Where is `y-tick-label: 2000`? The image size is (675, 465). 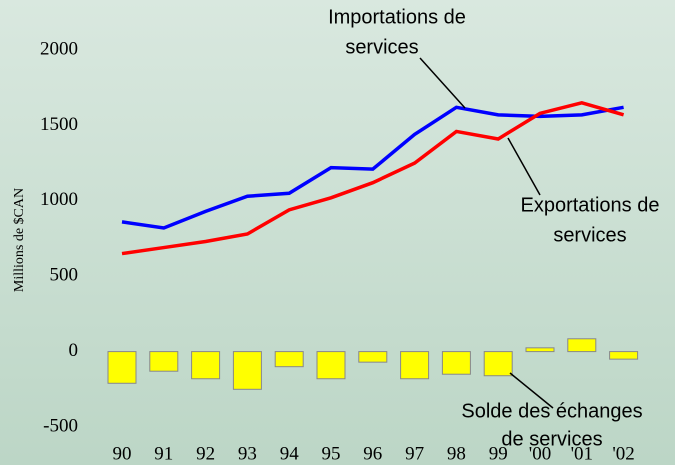 y-tick-label: 2000 is located at coordinates (59, 48).